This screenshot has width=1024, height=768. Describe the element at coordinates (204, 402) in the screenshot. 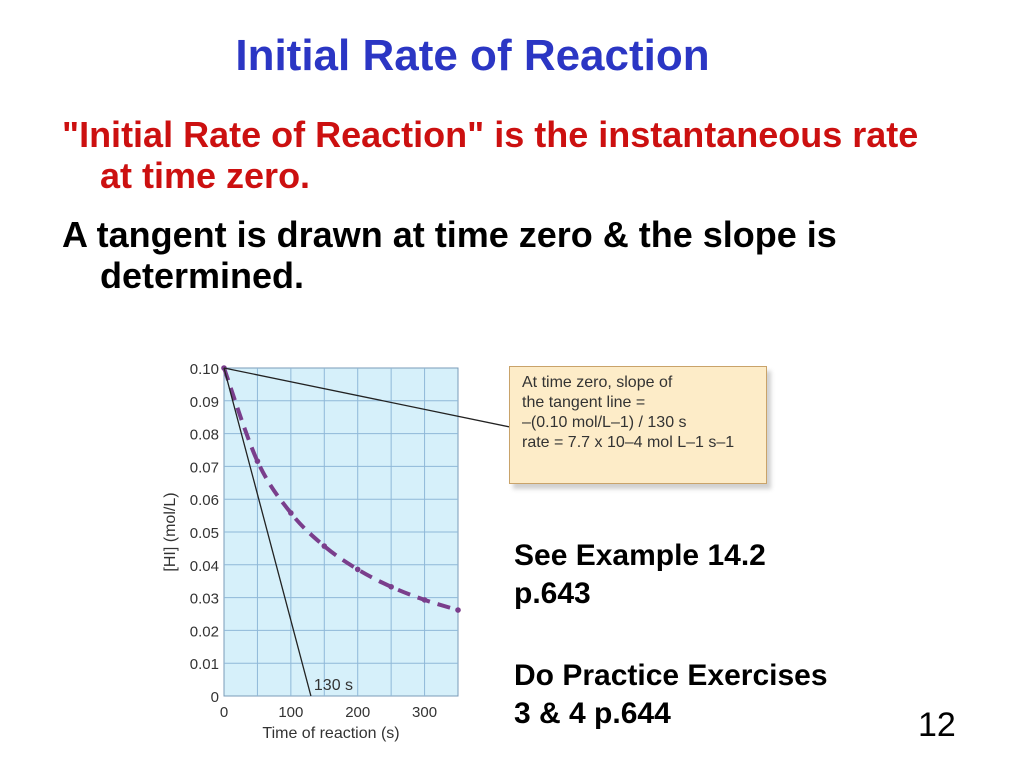

I see `y-tick-label: 0.09` at that location.